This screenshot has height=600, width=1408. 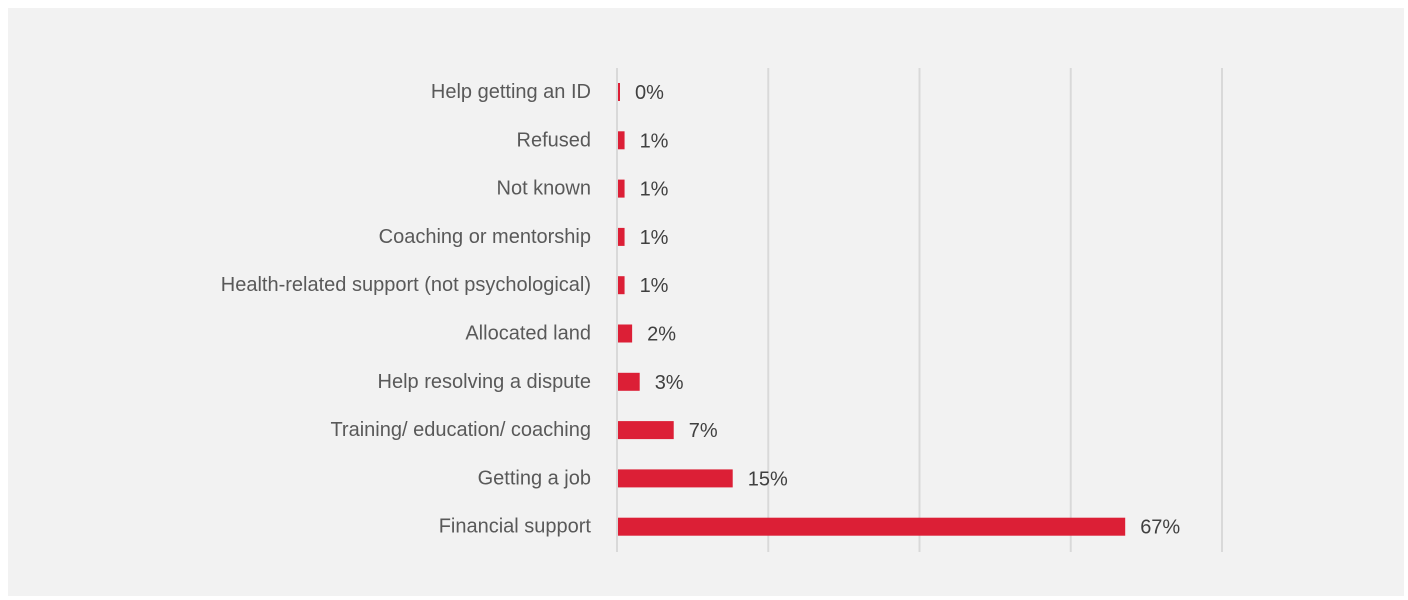 I want to click on value-label-0: 0%, so click(x=649, y=93).